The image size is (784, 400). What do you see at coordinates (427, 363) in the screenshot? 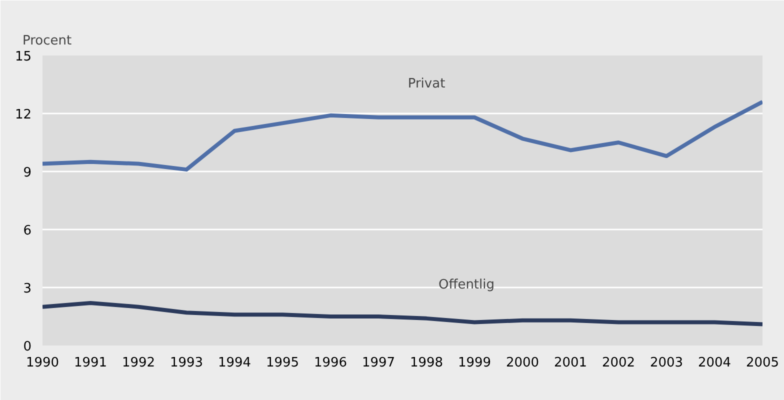
I see `x-tick-label: 1998` at bounding box center [427, 363].